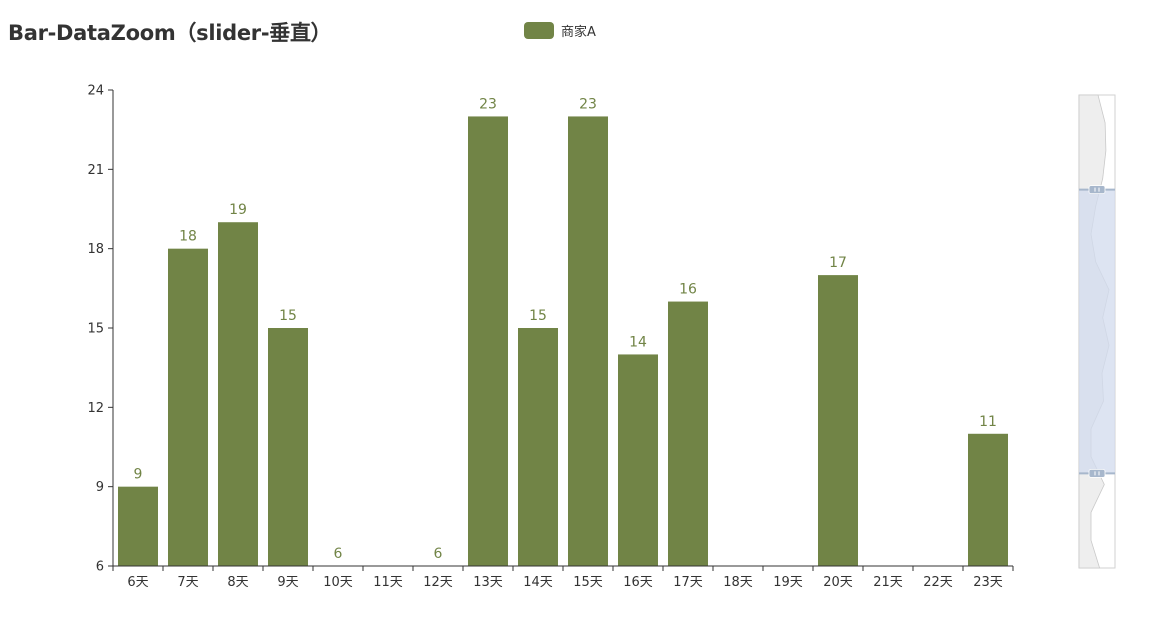 The width and height of the screenshot is (1170, 632). What do you see at coordinates (988, 422) in the screenshot?
I see `data-label: 11` at bounding box center [988, 422].